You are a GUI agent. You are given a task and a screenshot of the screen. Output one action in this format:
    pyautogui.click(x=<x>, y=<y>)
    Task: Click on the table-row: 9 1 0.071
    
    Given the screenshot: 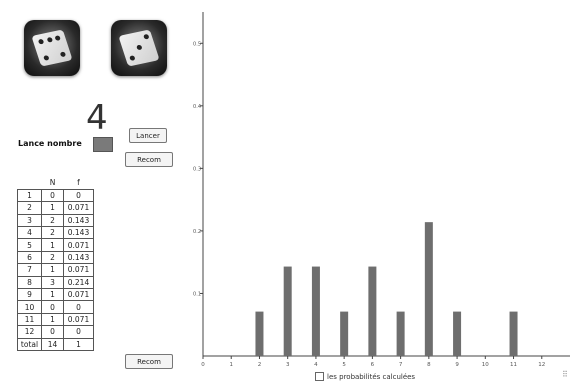 What is the action you would take?
    pyautogui.click(x=55, y=294)
    